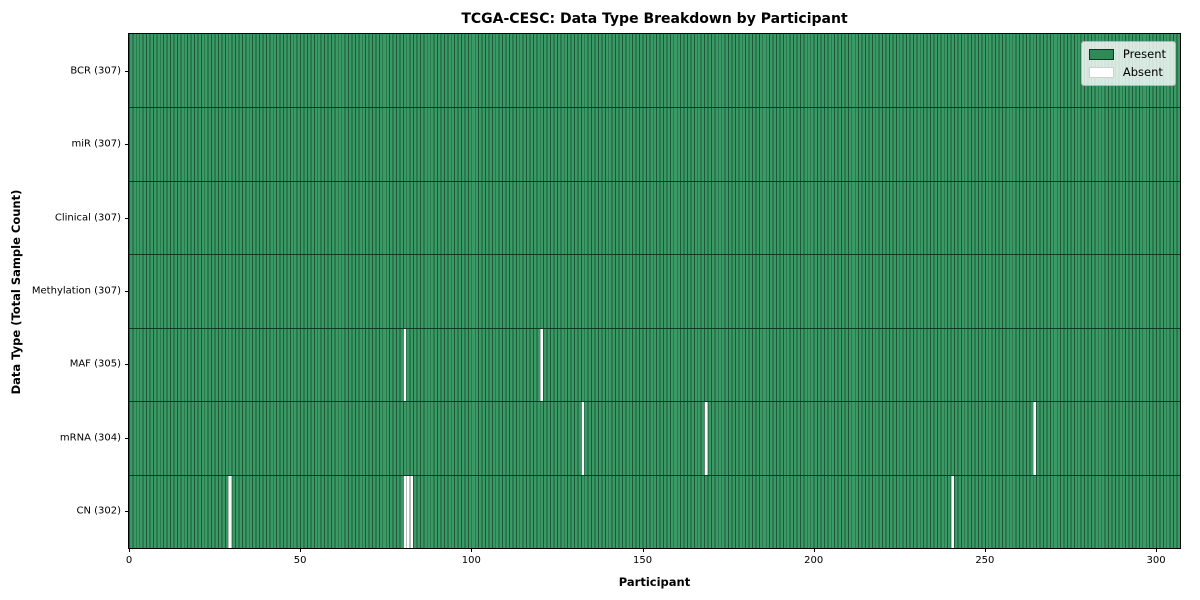 The width and height of the screenshot is (1200, 600). I want to click on heatmap-row-mRNA, so click(654, 438).